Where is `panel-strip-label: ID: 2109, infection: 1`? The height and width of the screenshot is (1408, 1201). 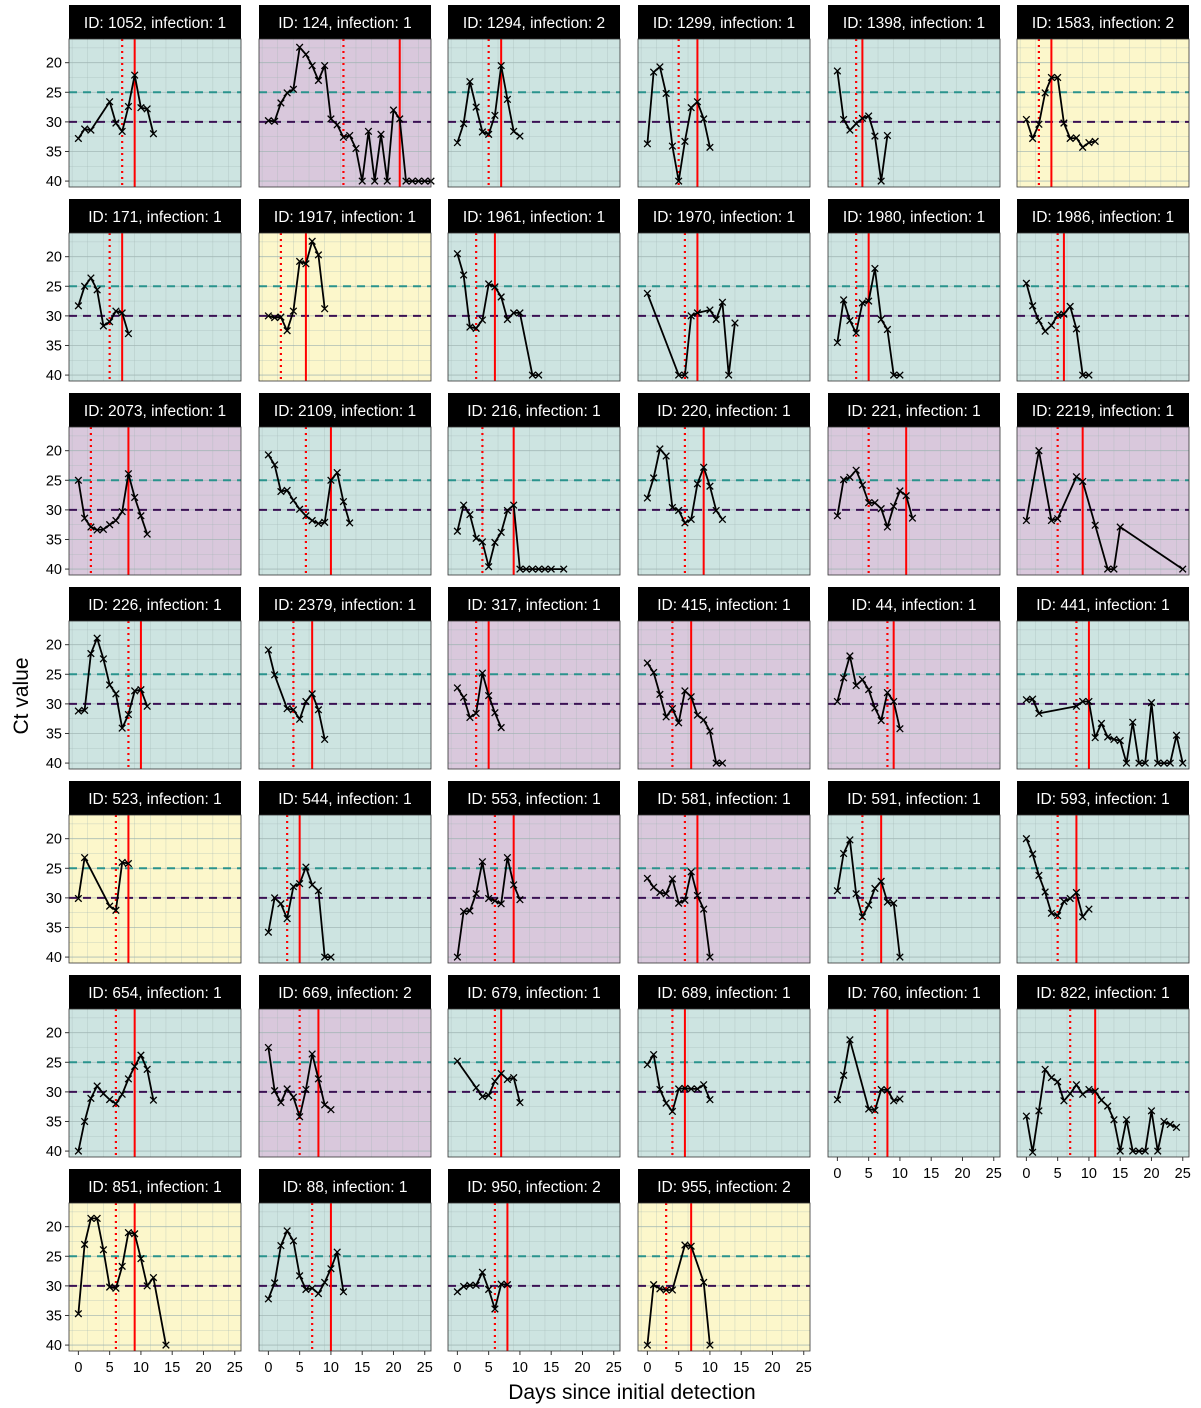 panel-strip-label: ID: 2109, infection: 1 is located at coordinates (345, 411).